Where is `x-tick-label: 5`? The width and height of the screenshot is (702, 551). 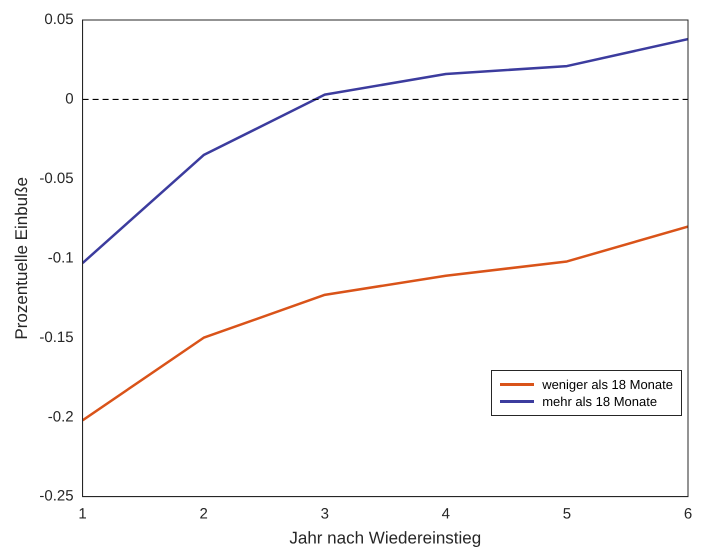 x-tick-label: 5 is located at coordinates (567, 514).